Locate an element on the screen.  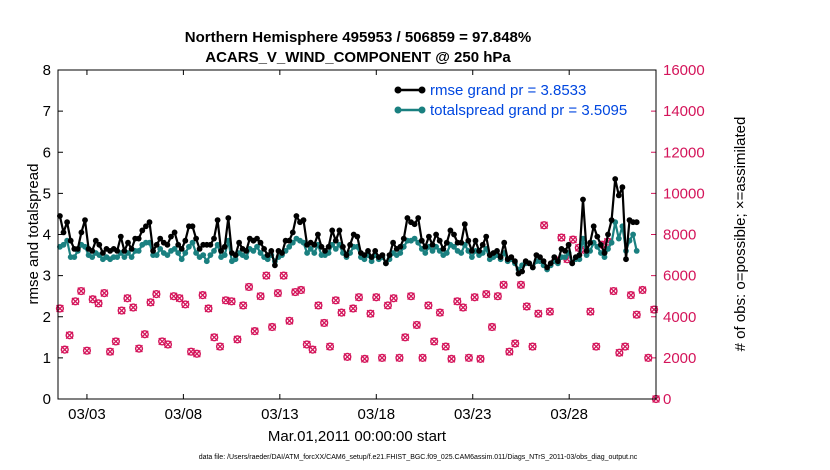
y-tick-label-left: 7 is located at coordinates (47, 111).